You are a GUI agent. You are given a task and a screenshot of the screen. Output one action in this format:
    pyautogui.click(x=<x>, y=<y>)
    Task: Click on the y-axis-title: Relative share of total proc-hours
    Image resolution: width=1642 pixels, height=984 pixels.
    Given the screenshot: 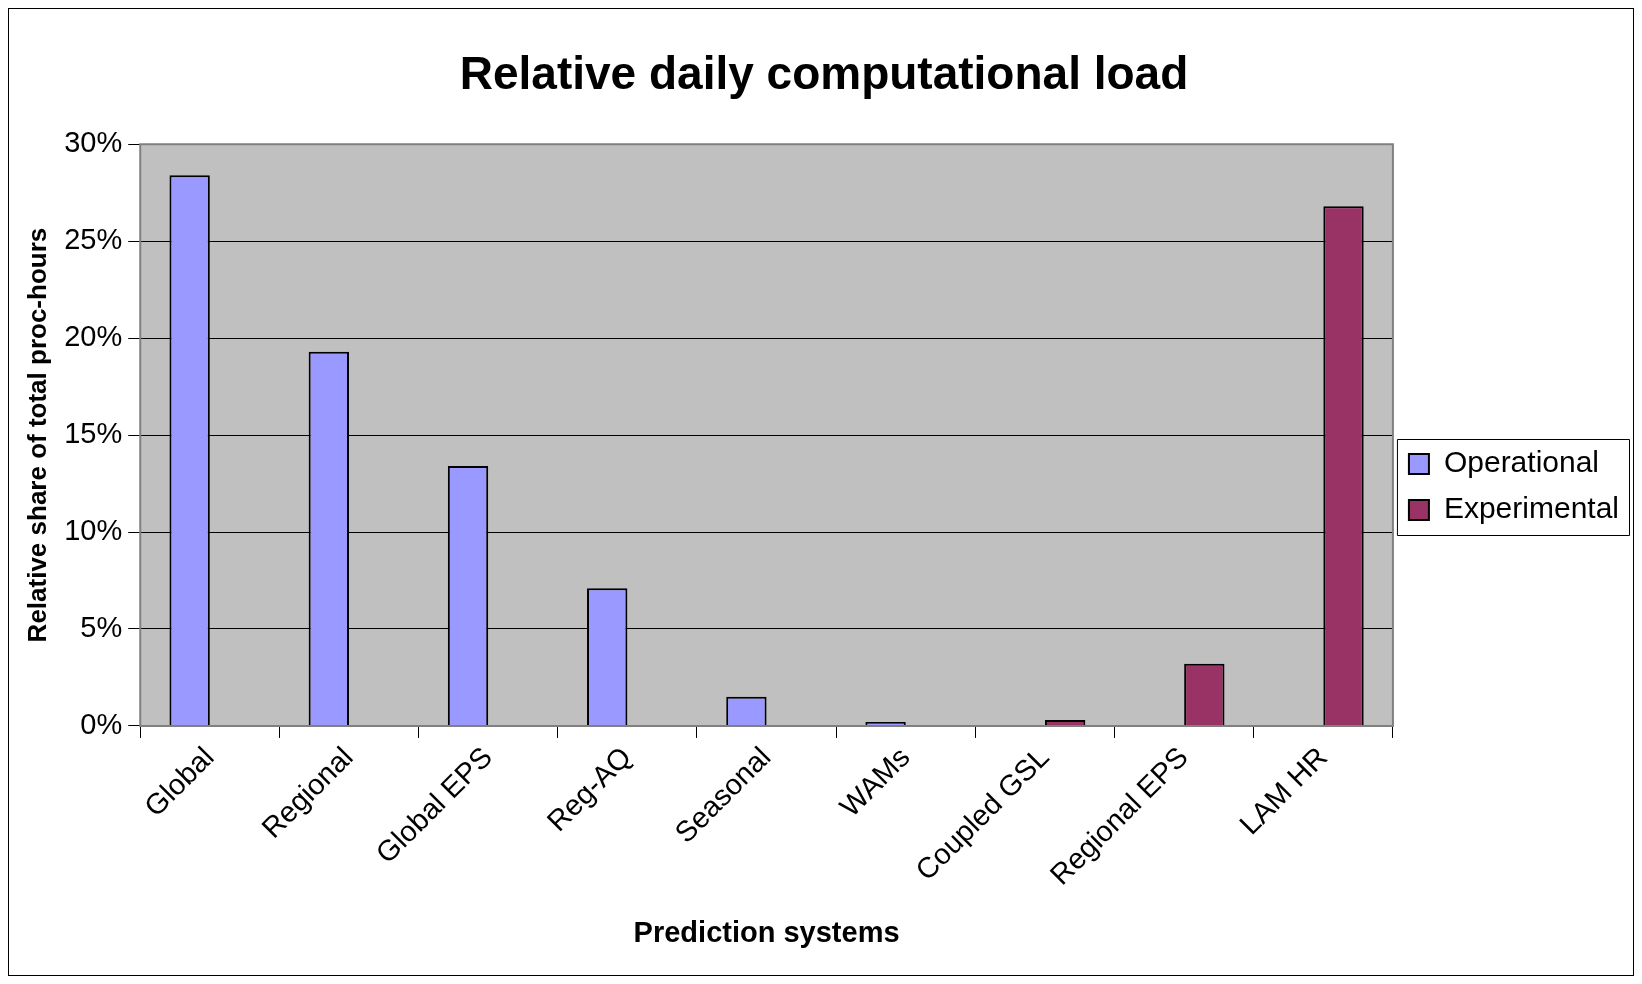 What is the action you would take?
    pyautogui.click(x=36, y=435)
    